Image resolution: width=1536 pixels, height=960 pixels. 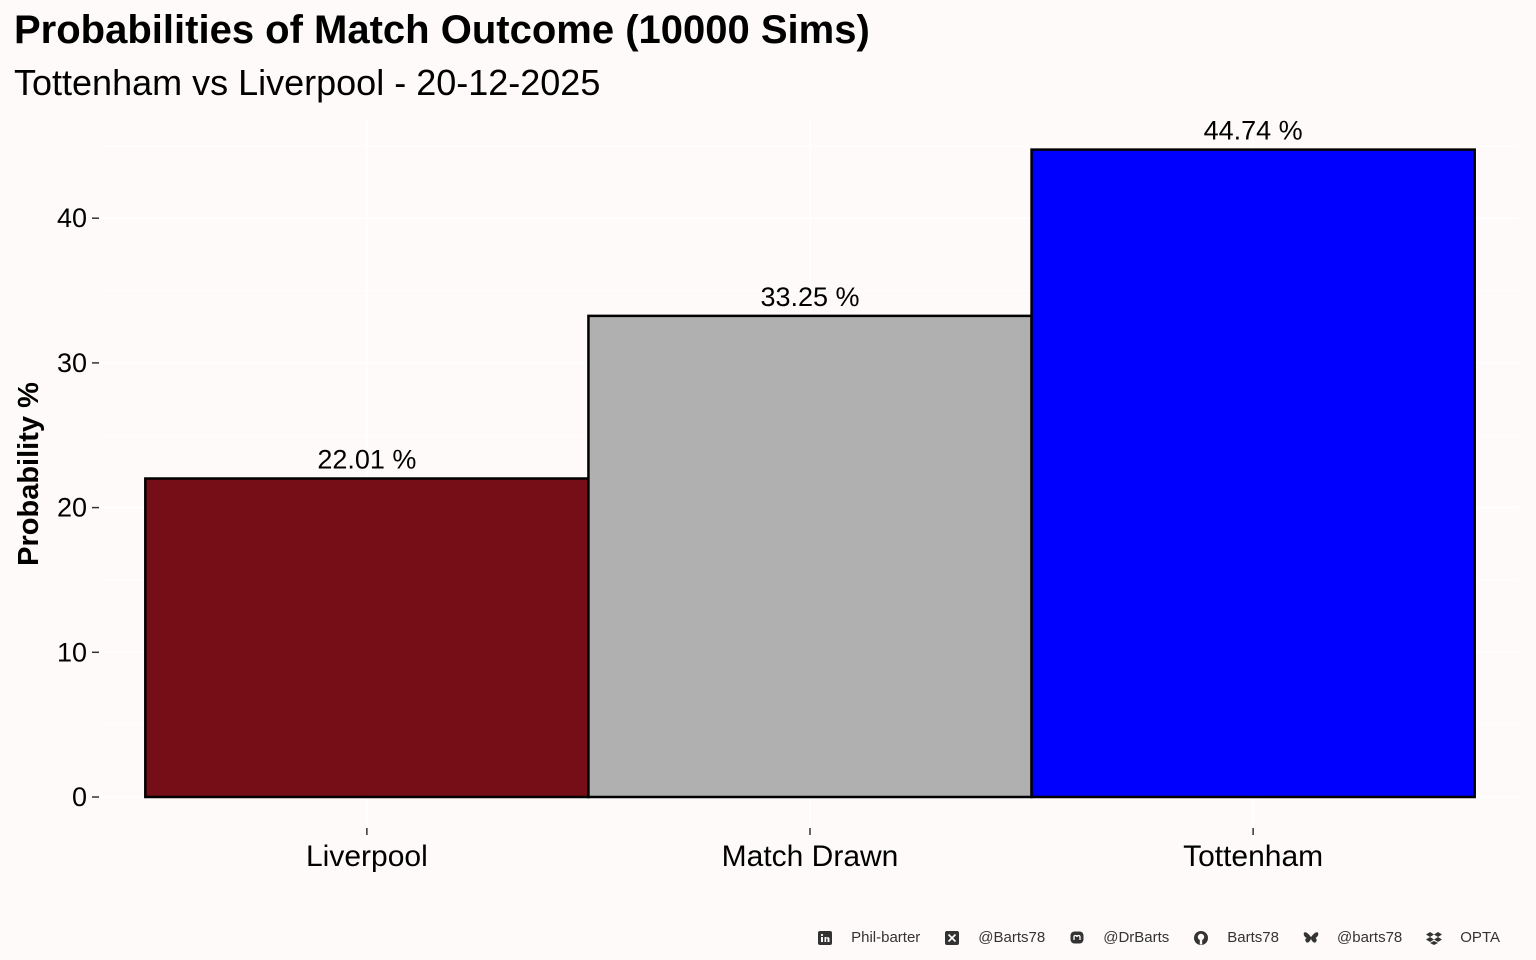 What do you see at coordinates (367, 856) in the screenshot?
I see `x-tick-label: Liverpool` at bounding box center [367, 856].